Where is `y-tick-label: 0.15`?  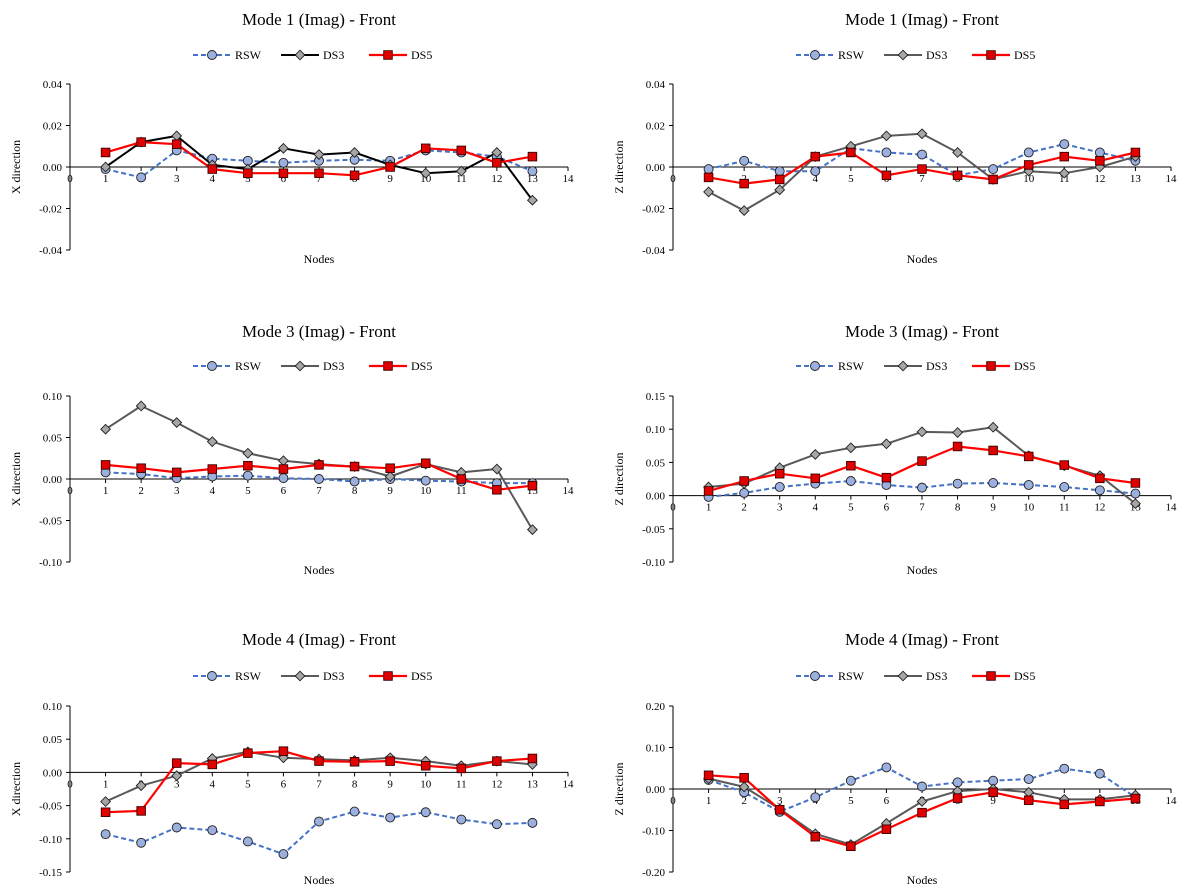 y-tick-label: 0.15 is located at coordinates (656, 397).